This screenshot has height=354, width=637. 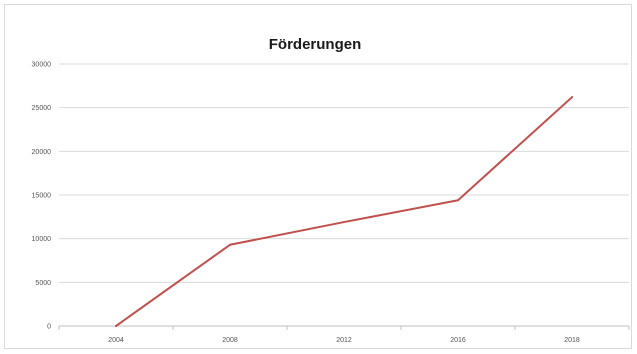 What do you see at coordinates (572, 340) in the screenshot?
I see `x-tick-label: 2018` at bounding box center [572, 340].